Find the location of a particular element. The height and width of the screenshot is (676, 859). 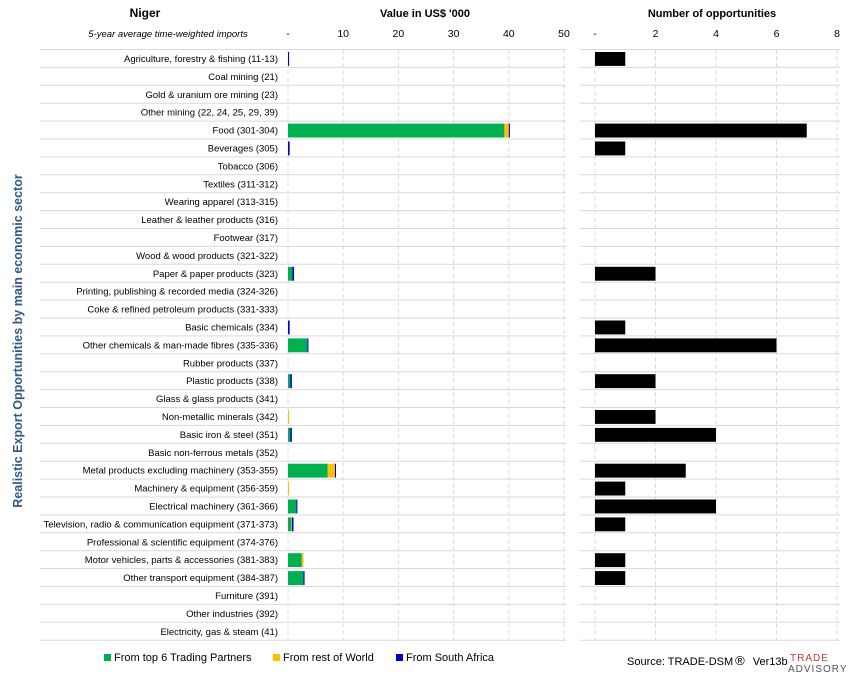

category-label: Basic chemicals (334) is located at coordinates (231, 327).